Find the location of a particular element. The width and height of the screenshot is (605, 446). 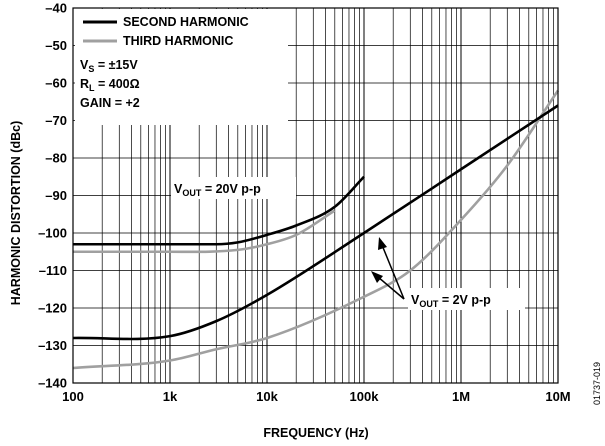

annotation-arrow-third is located at coordinates (391, 288).